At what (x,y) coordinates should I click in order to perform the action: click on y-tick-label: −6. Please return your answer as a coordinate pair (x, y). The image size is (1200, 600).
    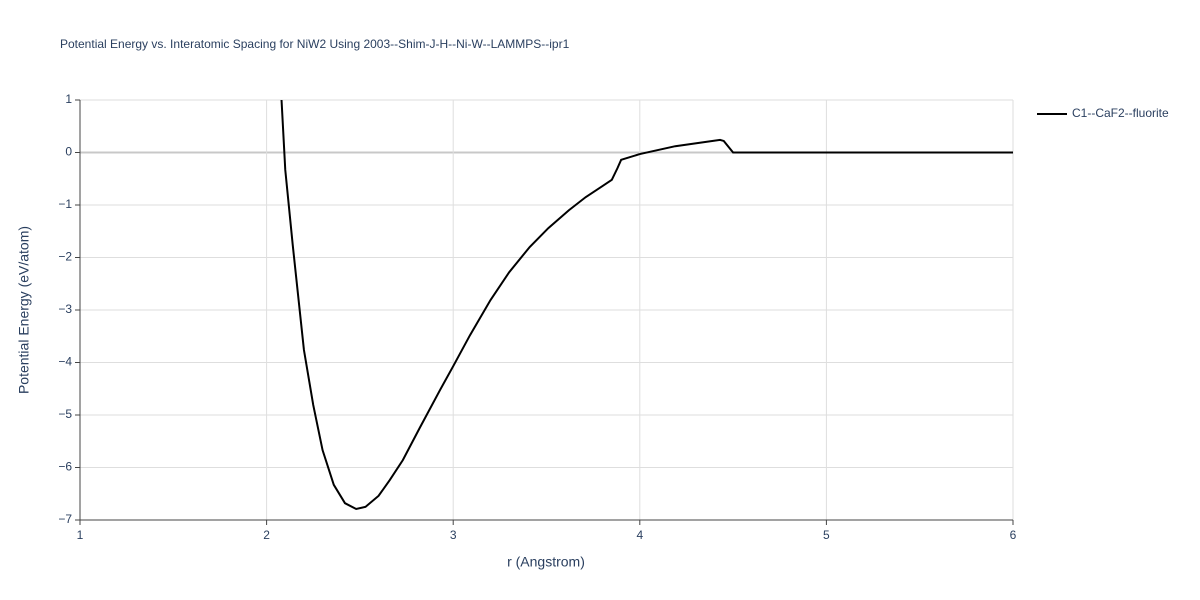
    Looking at the image, I should click on (65, 467).